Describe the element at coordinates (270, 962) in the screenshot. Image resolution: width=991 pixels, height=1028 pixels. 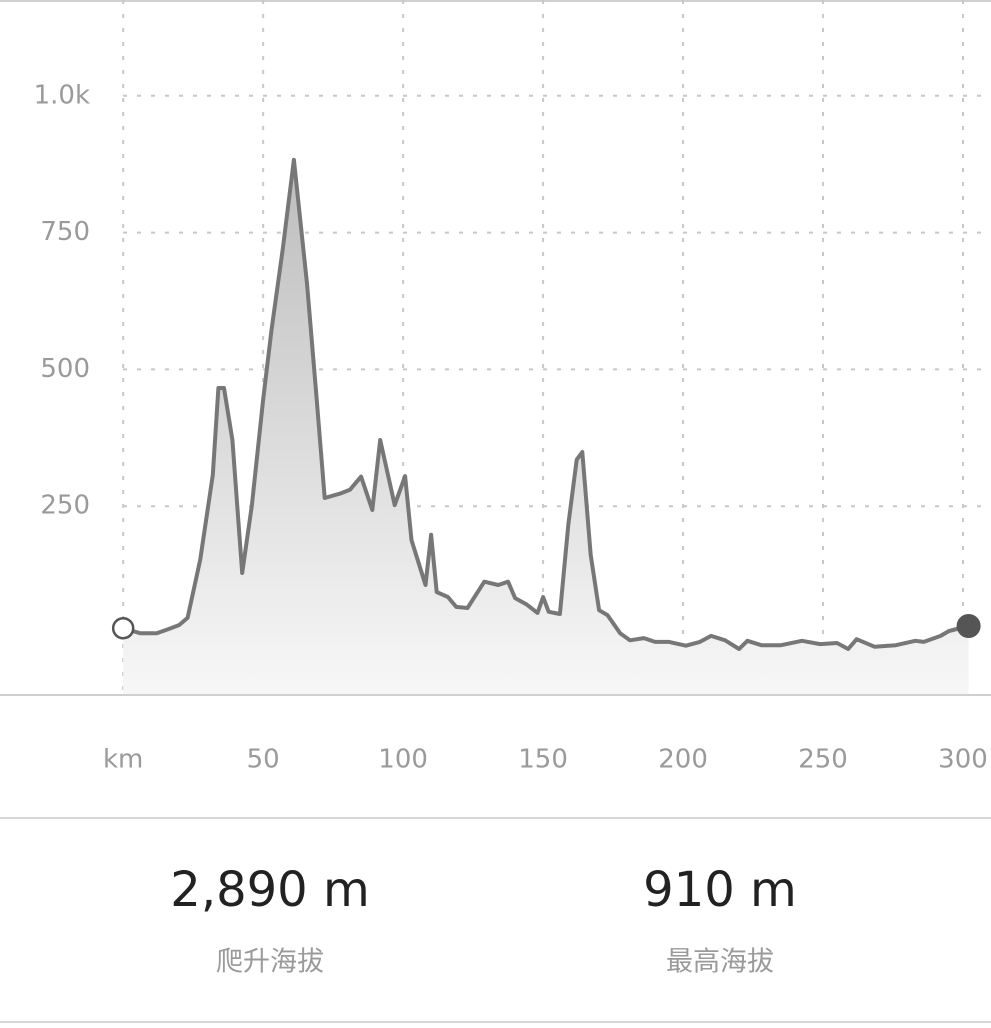
I see `stat-label: 爬升海拔` at that location.